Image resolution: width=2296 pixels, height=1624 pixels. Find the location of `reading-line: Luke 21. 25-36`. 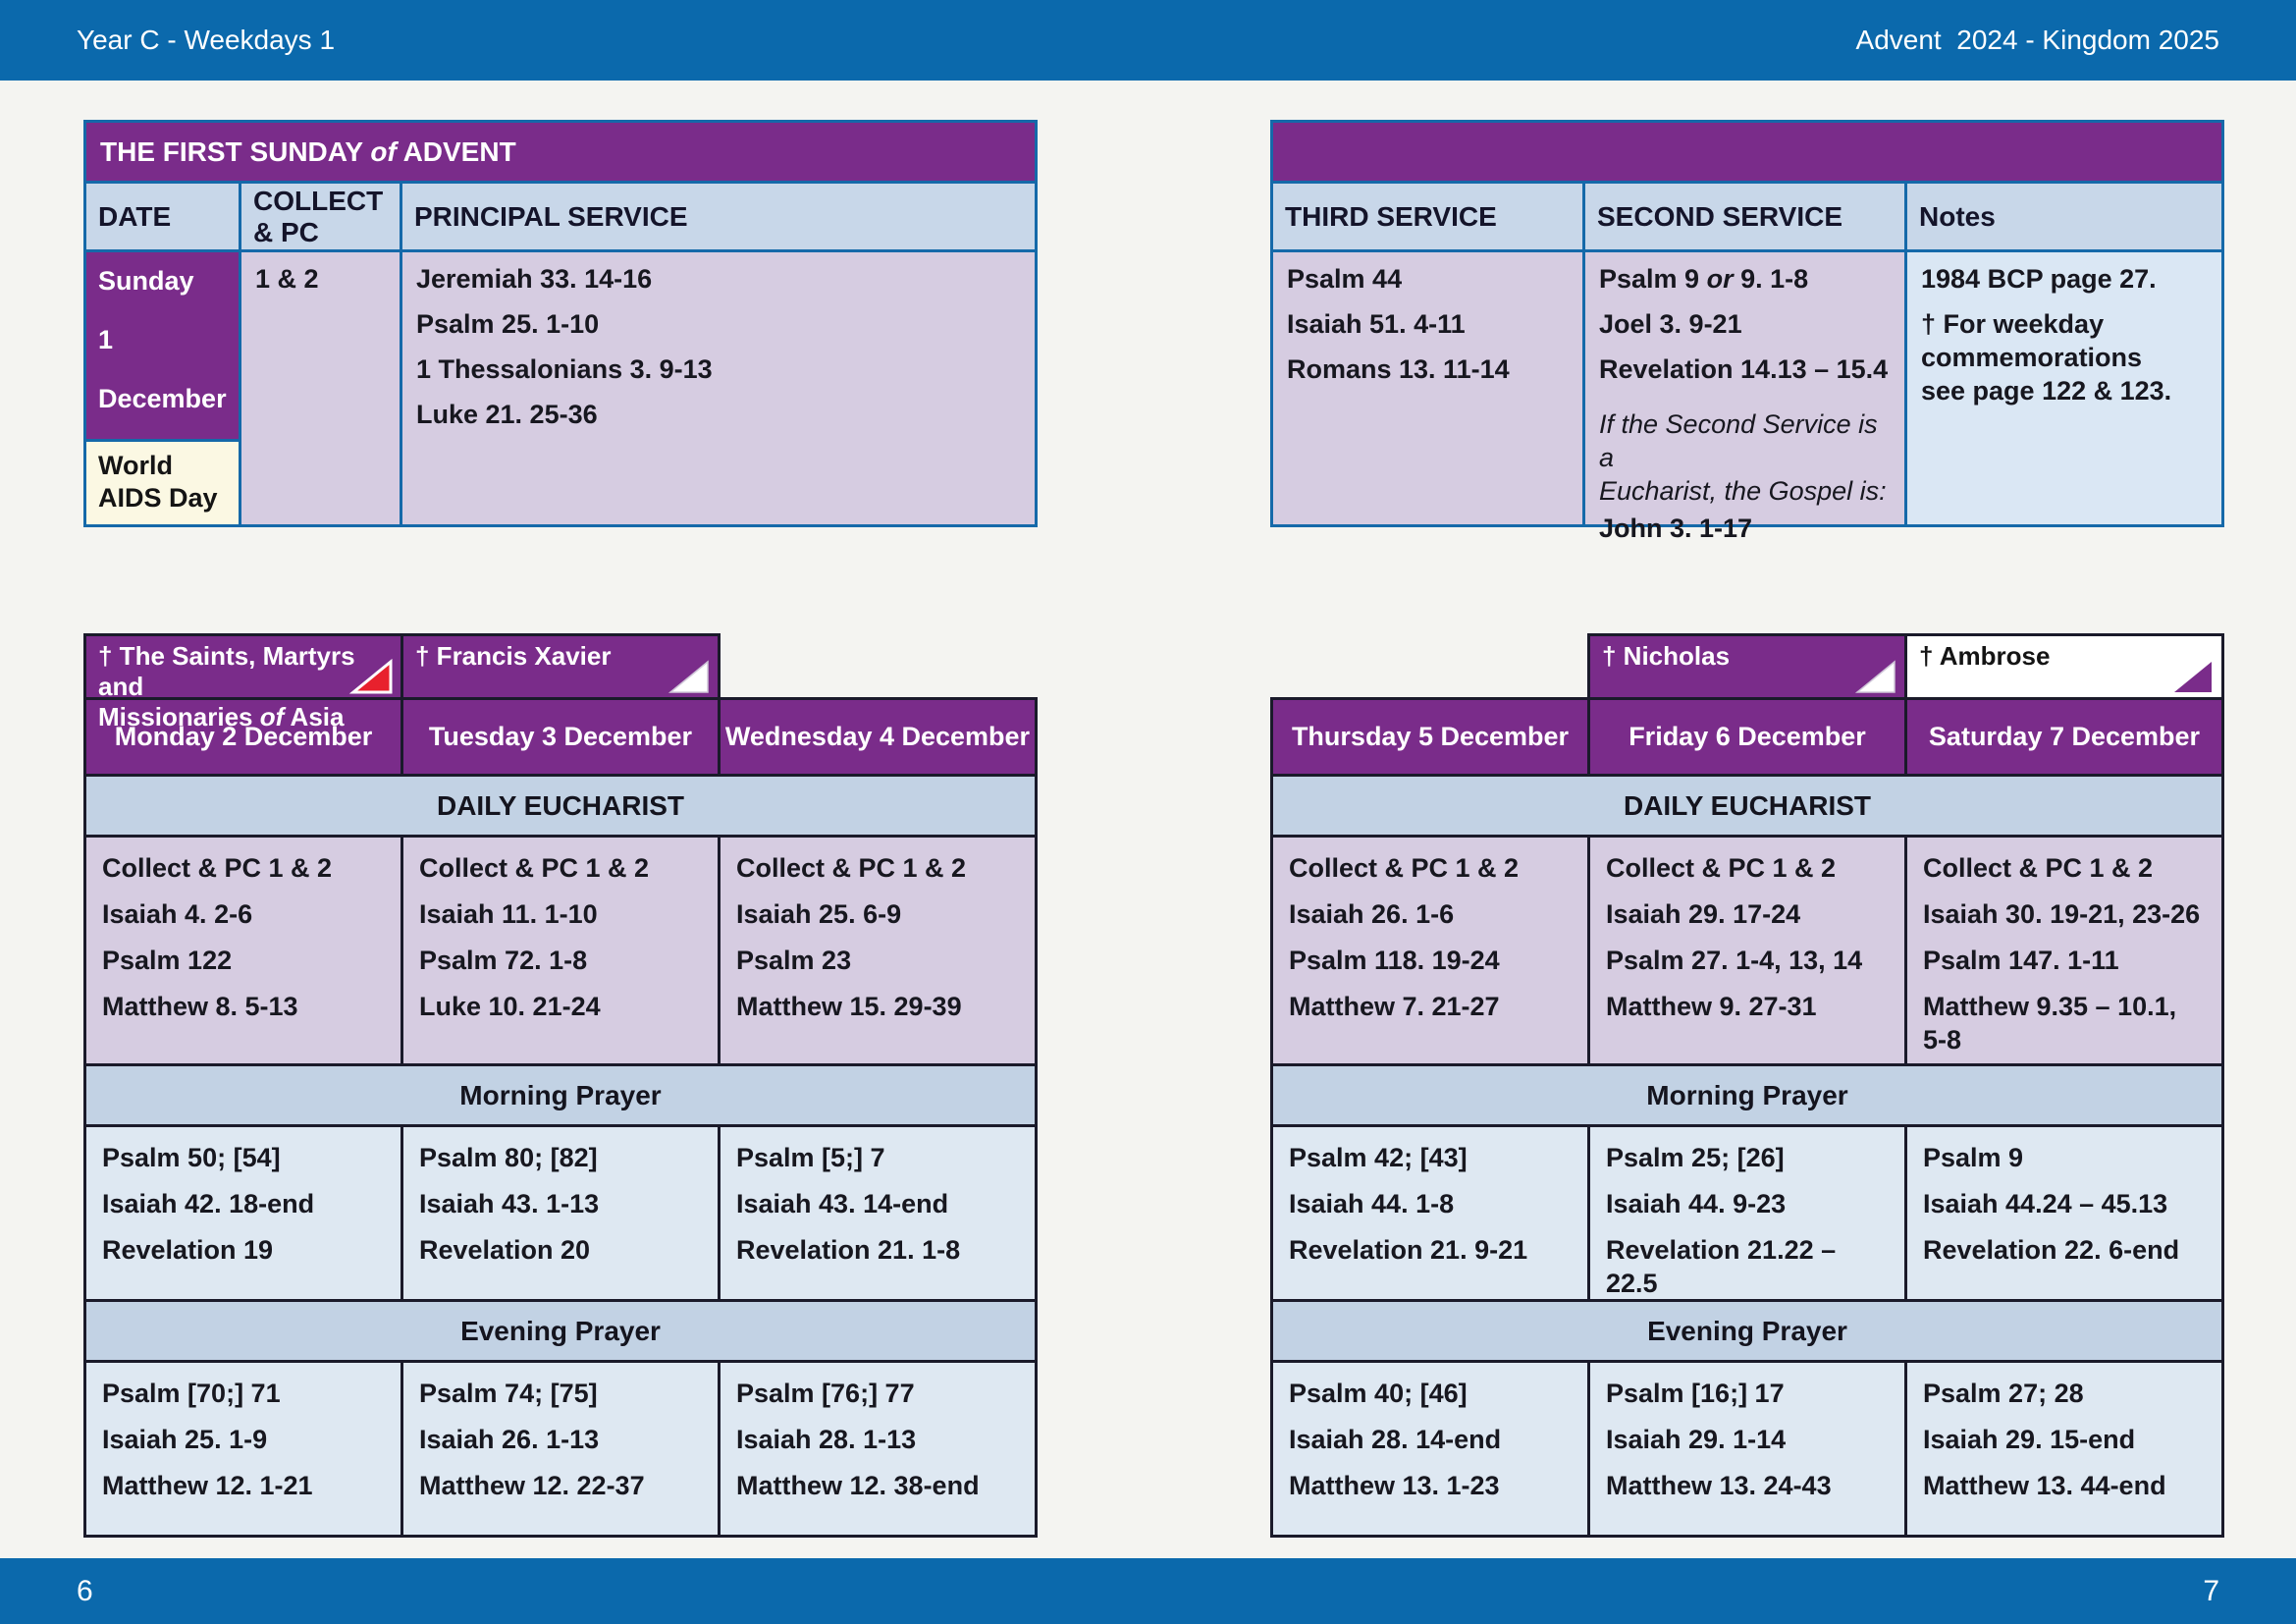

reading-line: Luke 21. 25-36 is located at coordinates (507, 414).